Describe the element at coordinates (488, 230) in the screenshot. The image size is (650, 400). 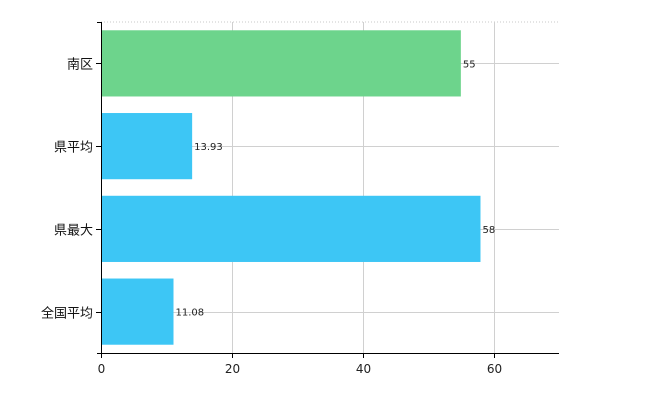
I see `data-label: 58` at that location.